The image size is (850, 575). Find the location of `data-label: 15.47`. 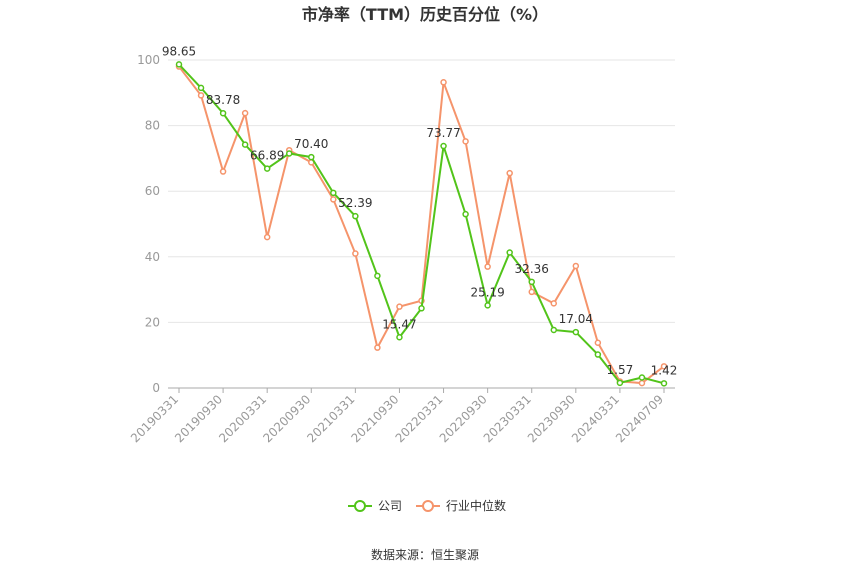

data-label: 15.47 is located at coordinates (399, 324).